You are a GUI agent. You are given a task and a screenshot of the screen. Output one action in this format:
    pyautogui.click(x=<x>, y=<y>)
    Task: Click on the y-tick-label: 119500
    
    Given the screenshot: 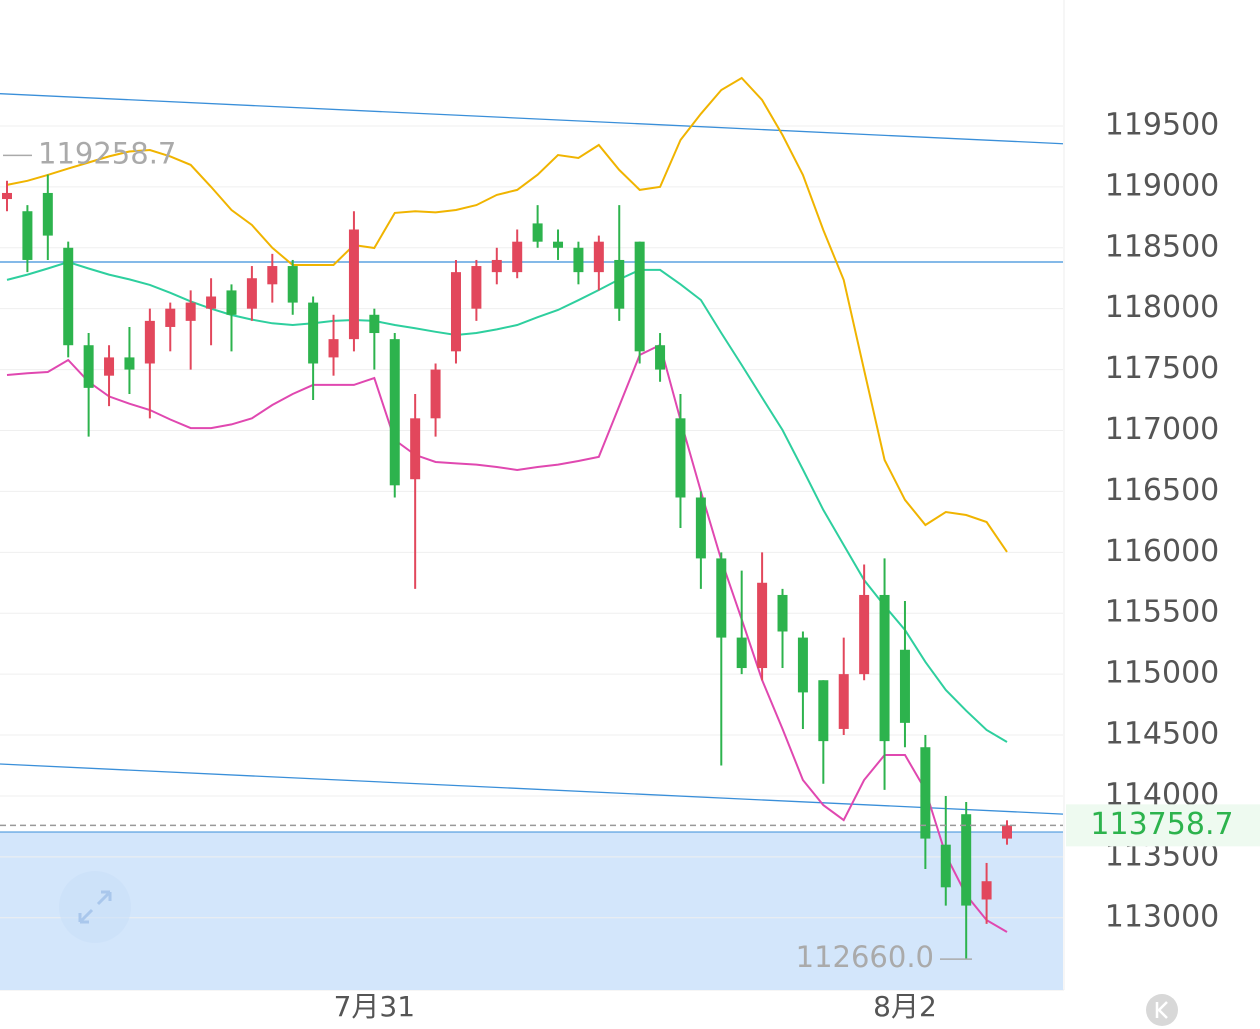 What is the action you would take?
    pyautogui.click(x=1162, y=124)
    